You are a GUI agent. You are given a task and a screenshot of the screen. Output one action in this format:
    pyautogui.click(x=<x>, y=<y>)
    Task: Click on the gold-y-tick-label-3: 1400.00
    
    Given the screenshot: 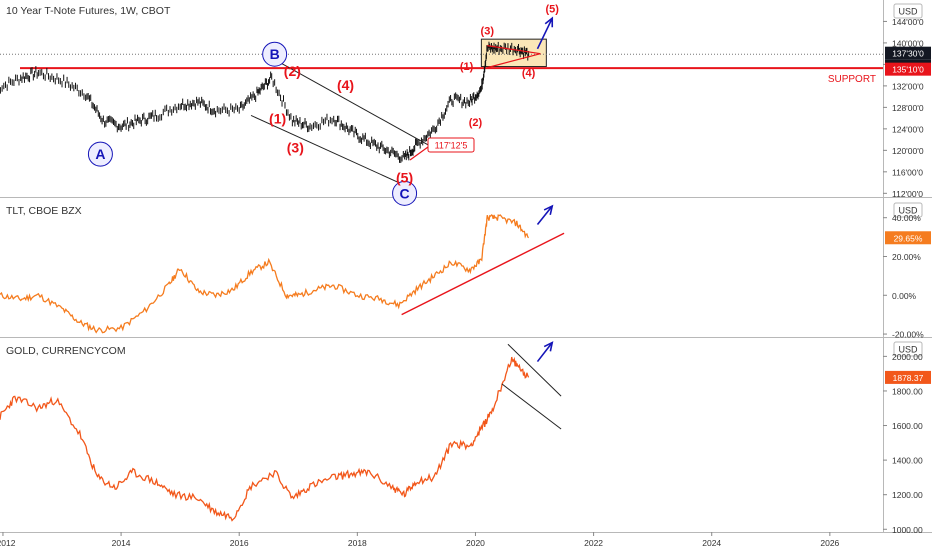 What is the action you would take?
    pyautogui.click(x=907, y=461)
    